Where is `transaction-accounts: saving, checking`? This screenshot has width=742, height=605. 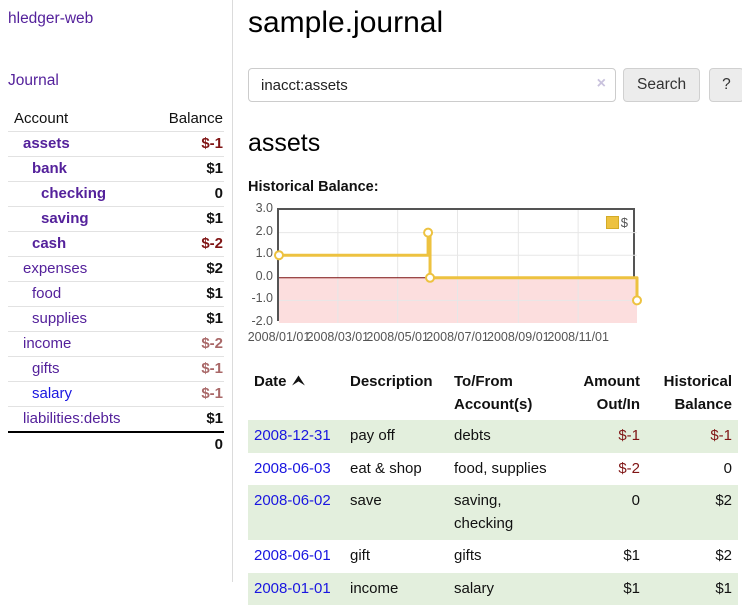 transaction-accounts: saving, checking is located at coordinates (507, 512).